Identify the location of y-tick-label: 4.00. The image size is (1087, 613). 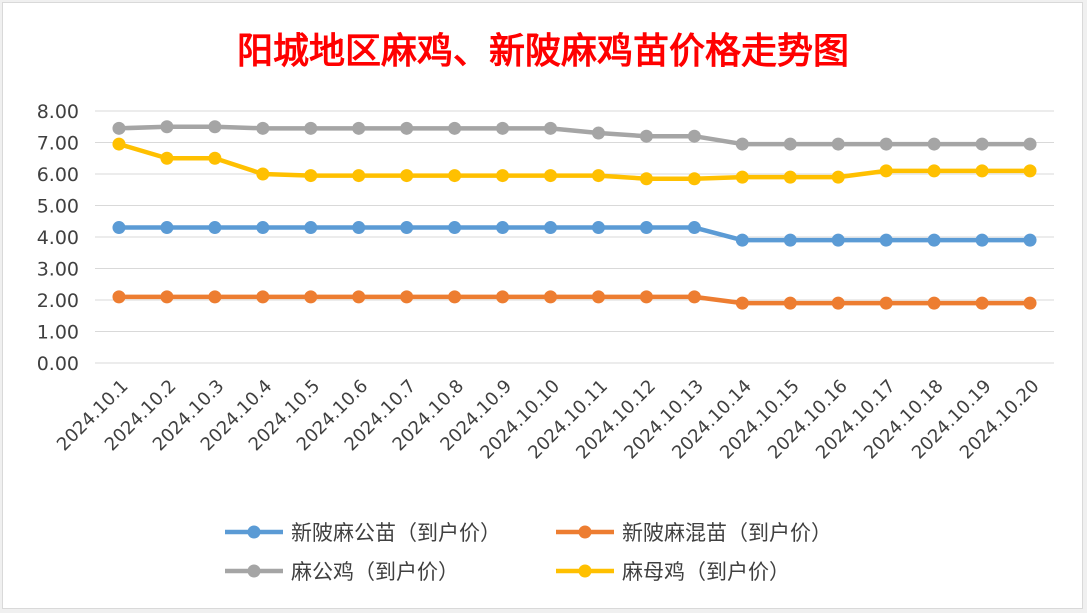
(58, 238).